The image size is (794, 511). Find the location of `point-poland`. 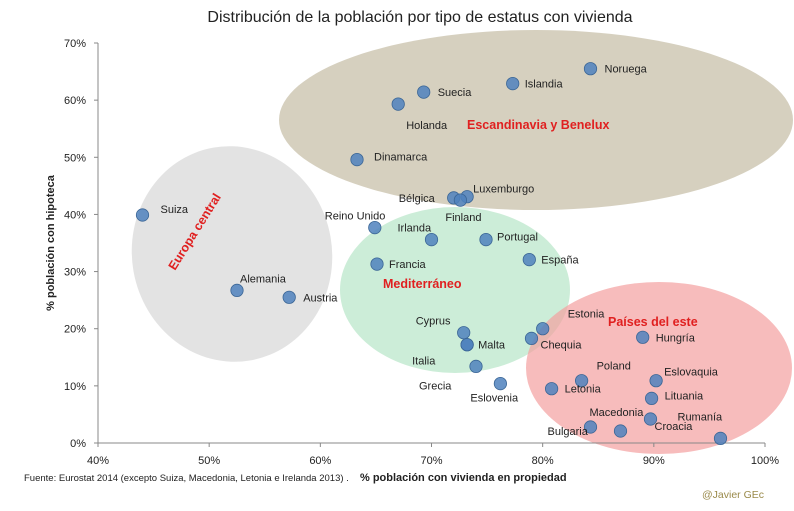

point-poland is located at coordinates (581, 381).